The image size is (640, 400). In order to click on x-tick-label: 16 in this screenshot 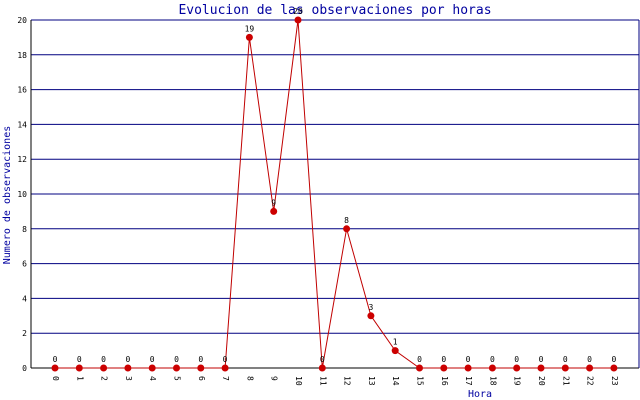, I will do `click(444, 381)`.